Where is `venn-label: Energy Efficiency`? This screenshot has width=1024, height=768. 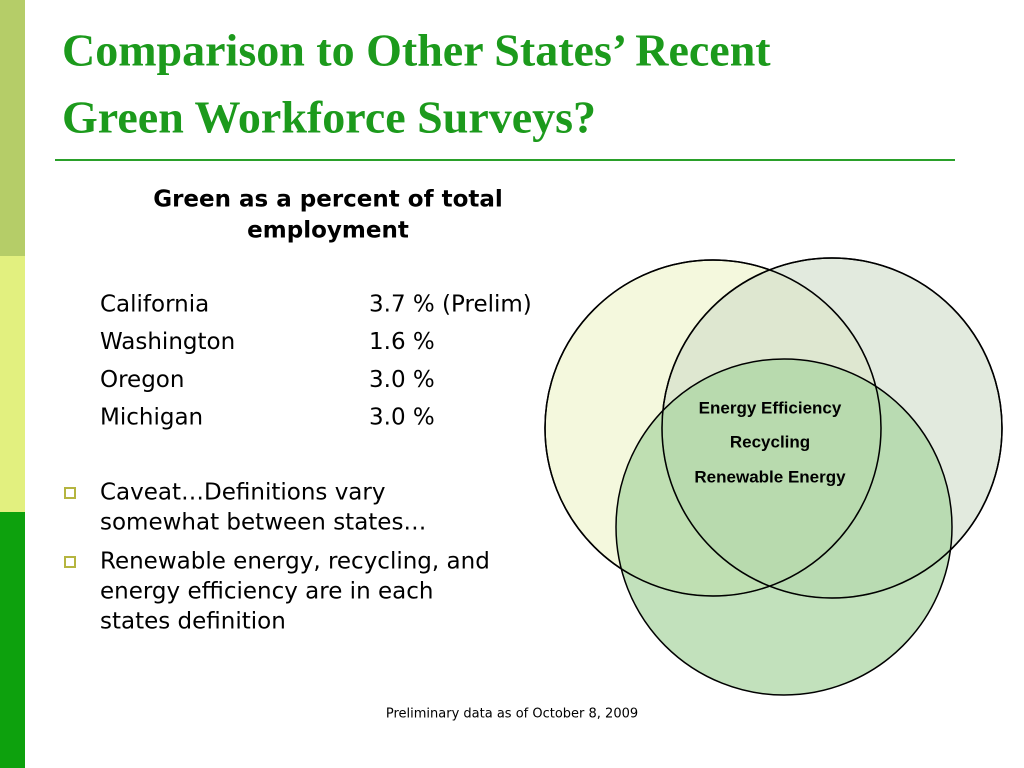 venn-label: Energy Efficiency is located at coordinates (770, 407).